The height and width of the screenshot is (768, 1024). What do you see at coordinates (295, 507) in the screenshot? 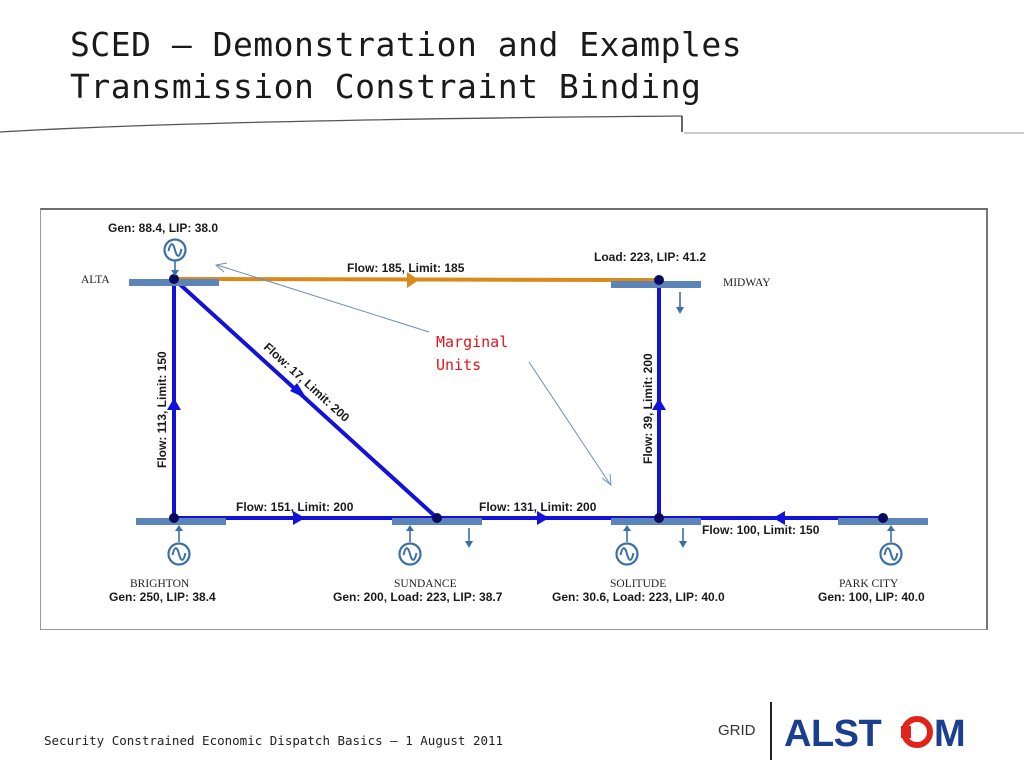
I see `flow-label-brighton-sundance: Flow: 151, Limit: 200` at bounding box center [295, 507].